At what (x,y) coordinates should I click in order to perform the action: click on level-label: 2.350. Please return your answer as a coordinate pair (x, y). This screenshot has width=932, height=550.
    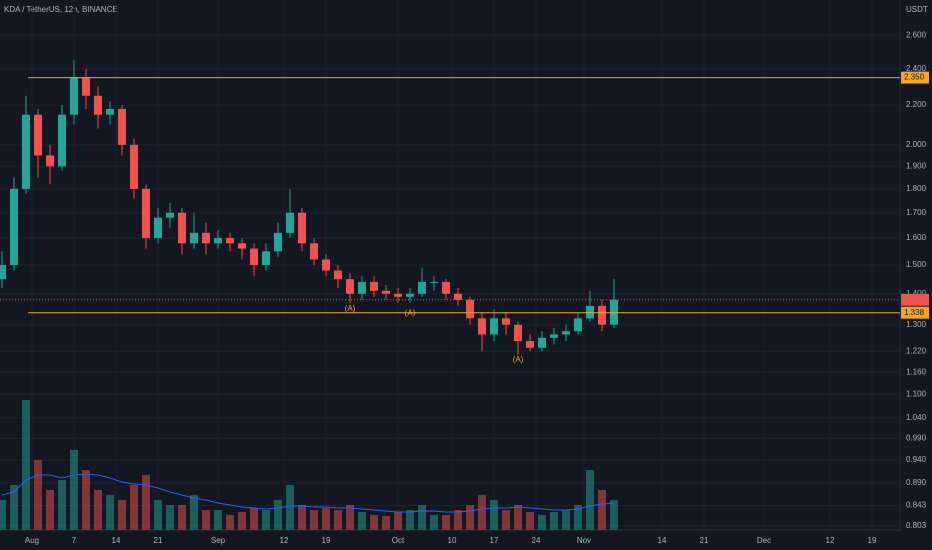
    Looking at the image, I should click on (914, 77).